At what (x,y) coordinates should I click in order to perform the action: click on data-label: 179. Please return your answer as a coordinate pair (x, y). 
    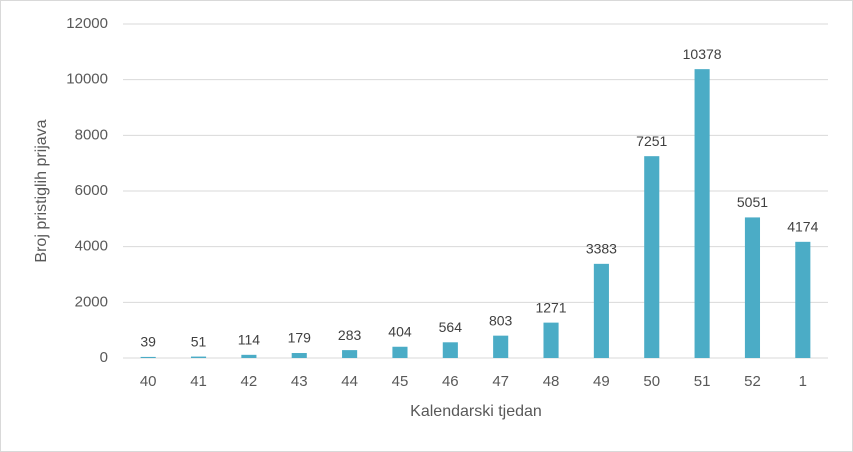
    Looking at the image, I should click on (300, 338).